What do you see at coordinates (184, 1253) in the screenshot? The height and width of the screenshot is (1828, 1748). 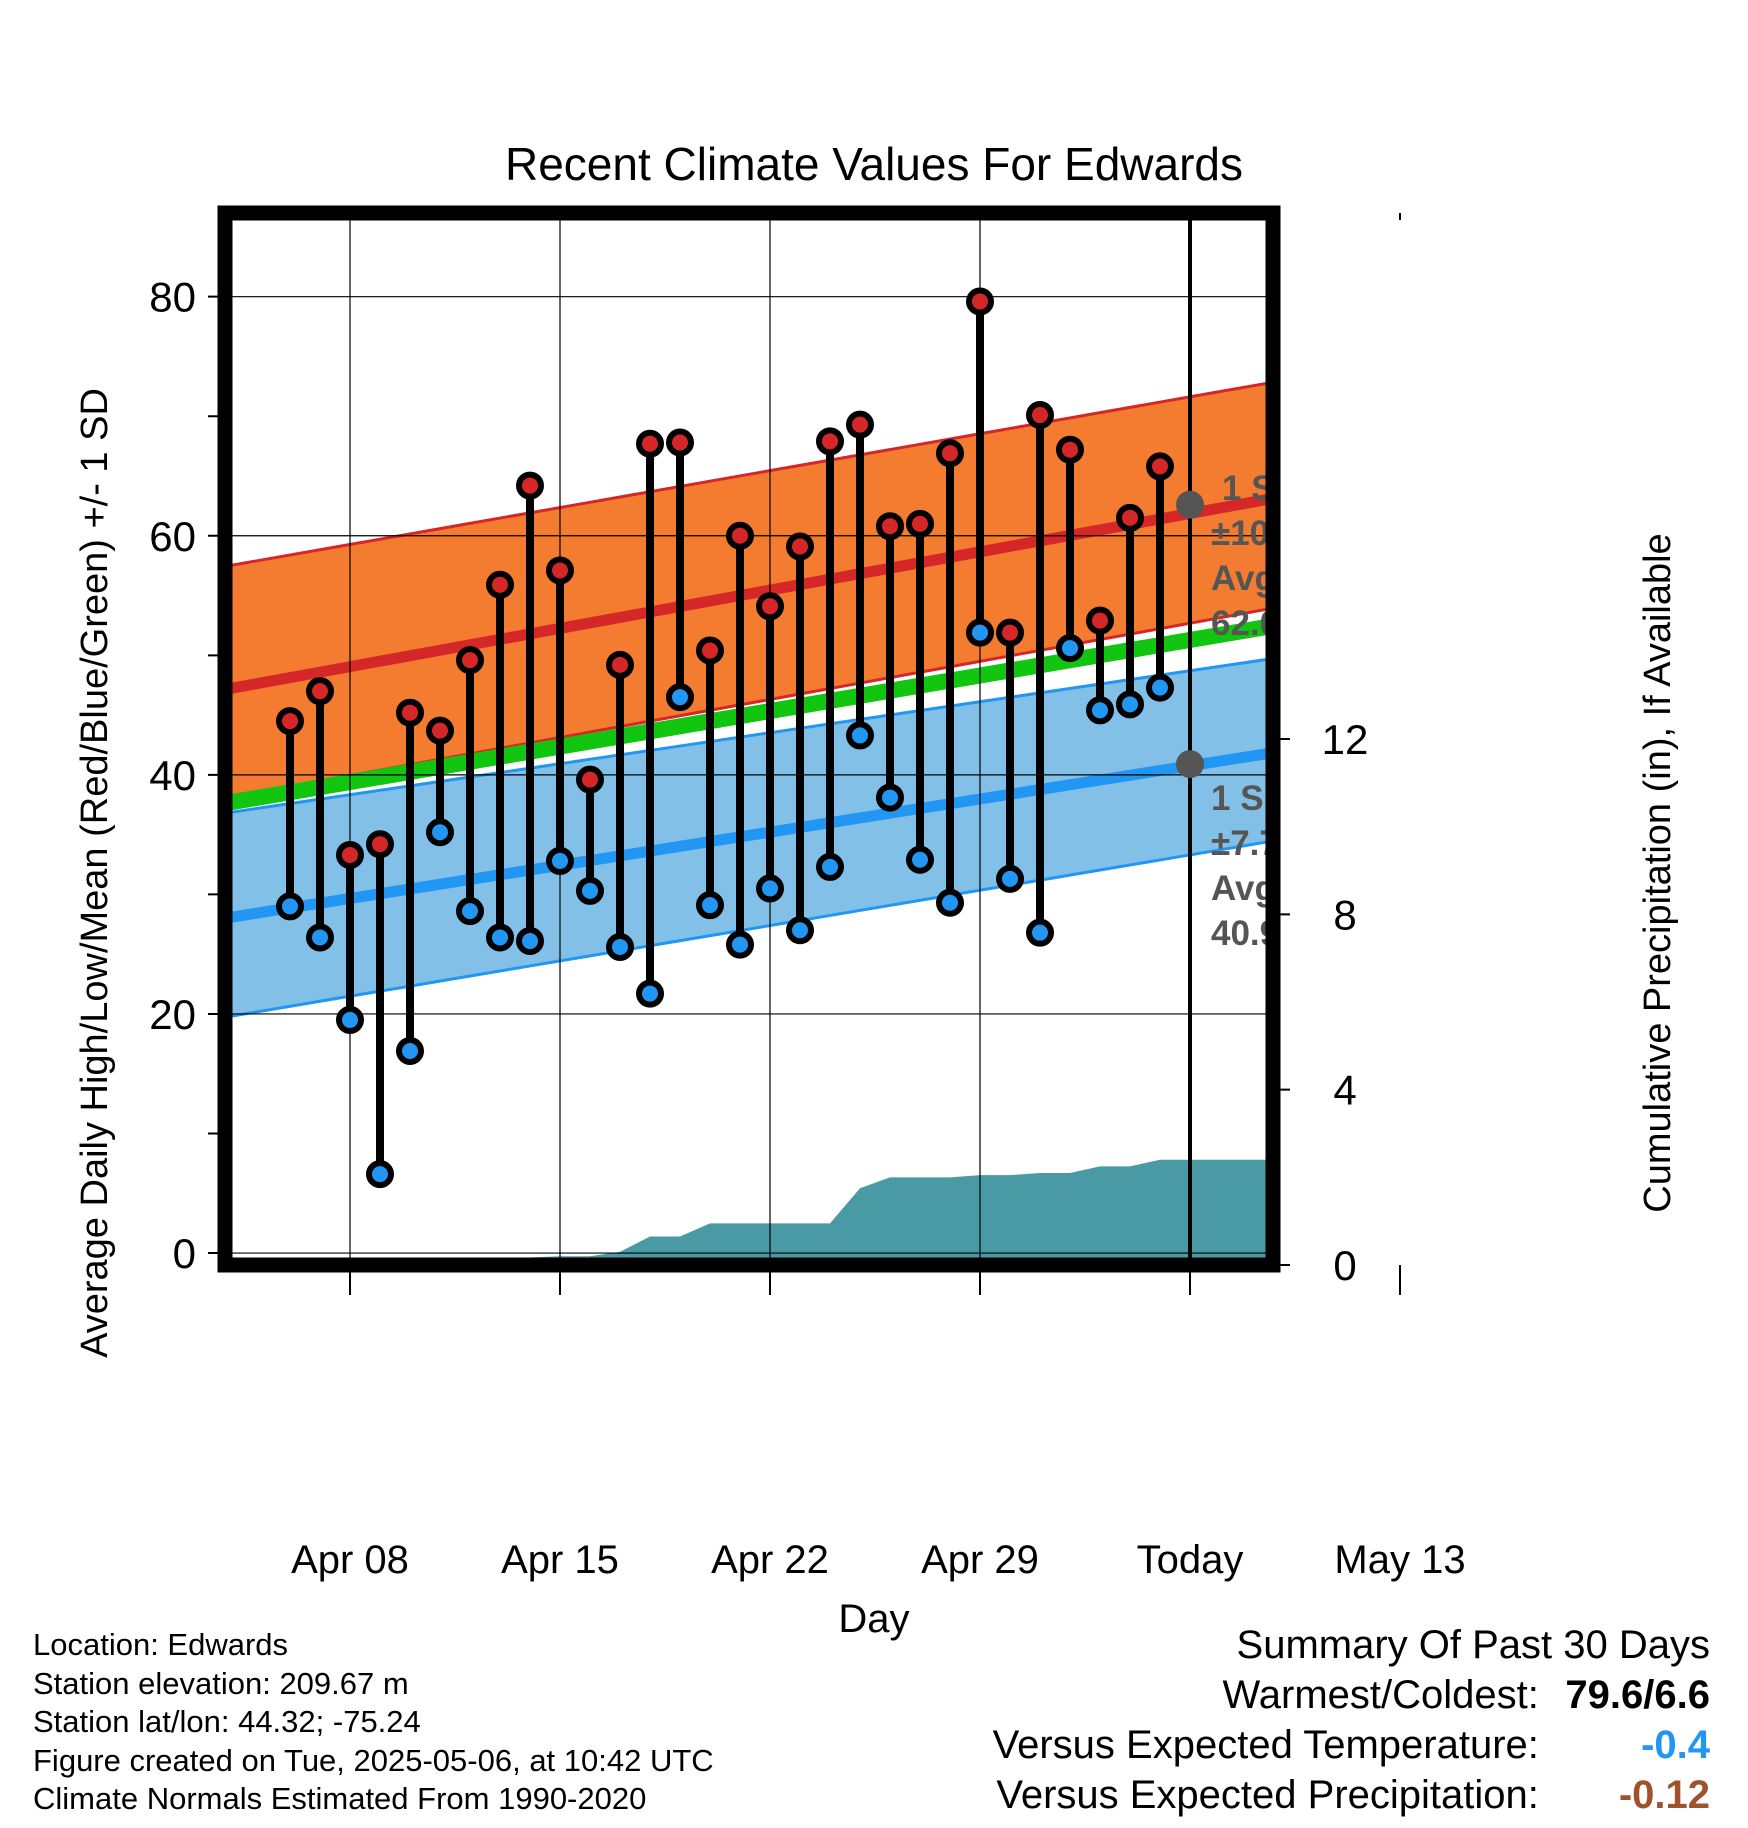 I see `y-tick-label: 0` at bounding box center [184, 1253].